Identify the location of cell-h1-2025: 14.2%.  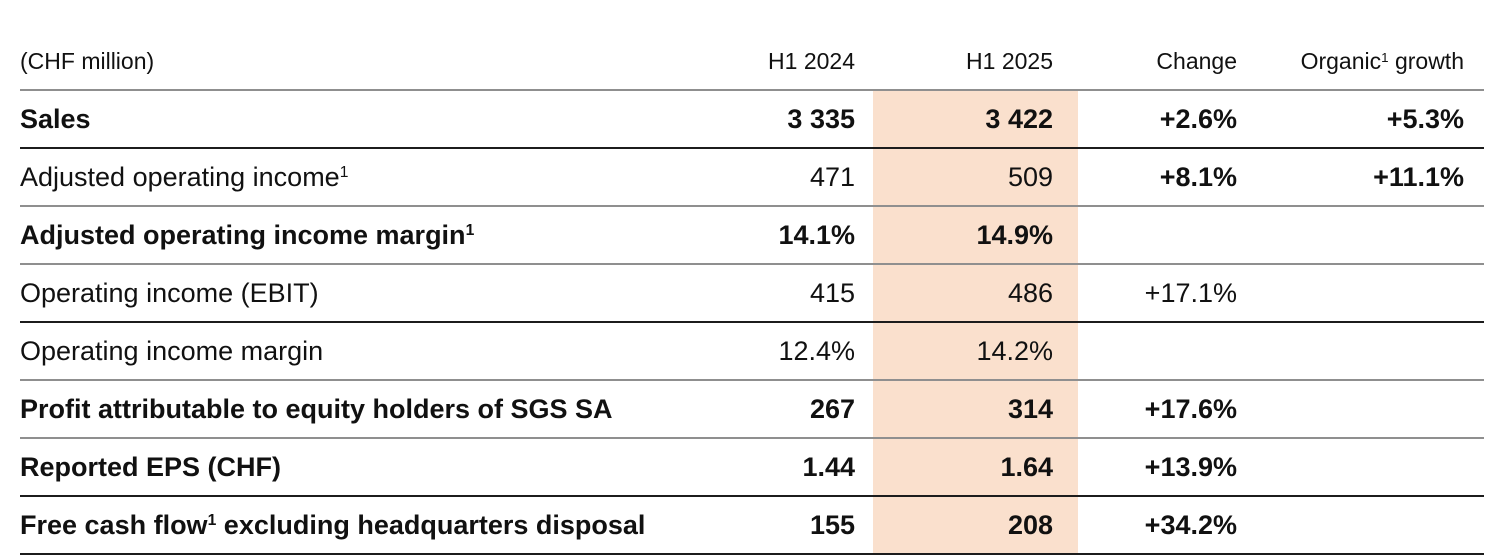
(975, 351).